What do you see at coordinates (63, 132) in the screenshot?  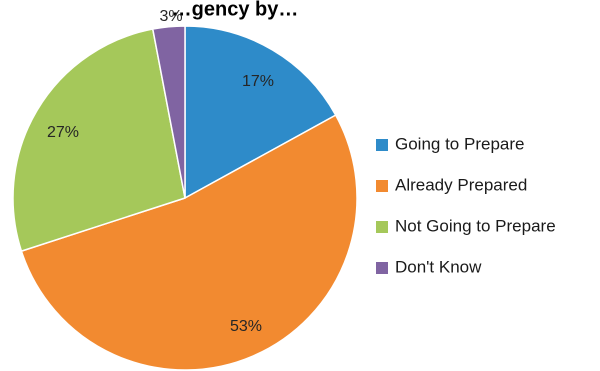 I see `slice-label-not-going-to-prepare: 27%` at bounding box center [63, 132].